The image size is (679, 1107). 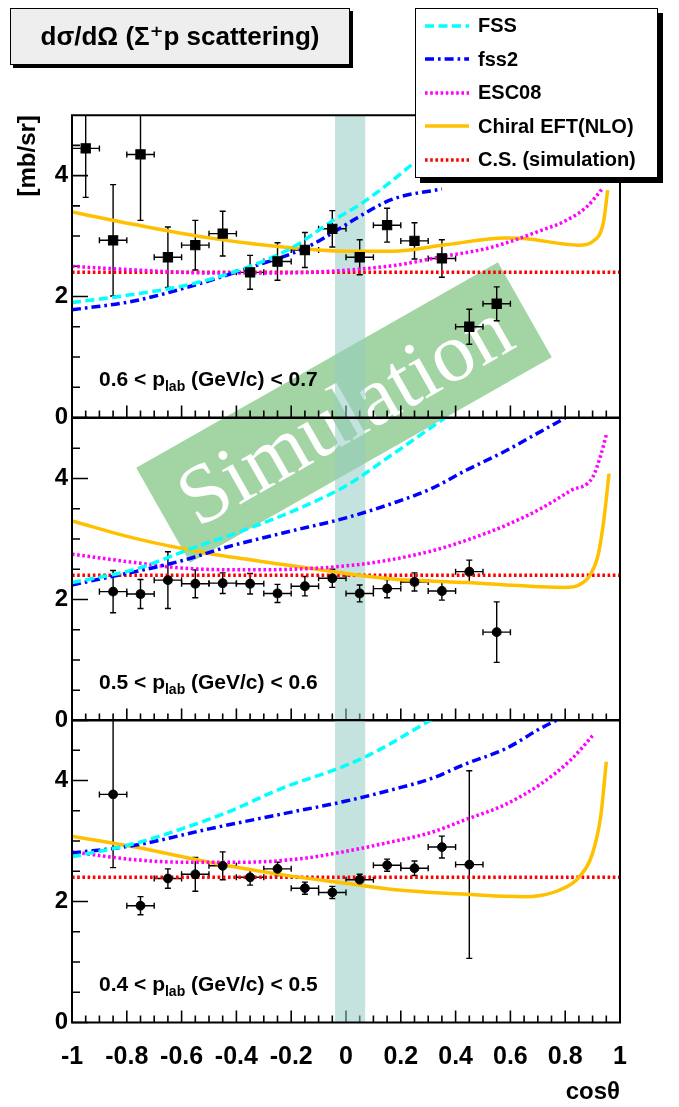 I want to click on annotation: 0.5 < p$_{lab}$ (GeV/c) < 0.6, so click(x=208, y=683).